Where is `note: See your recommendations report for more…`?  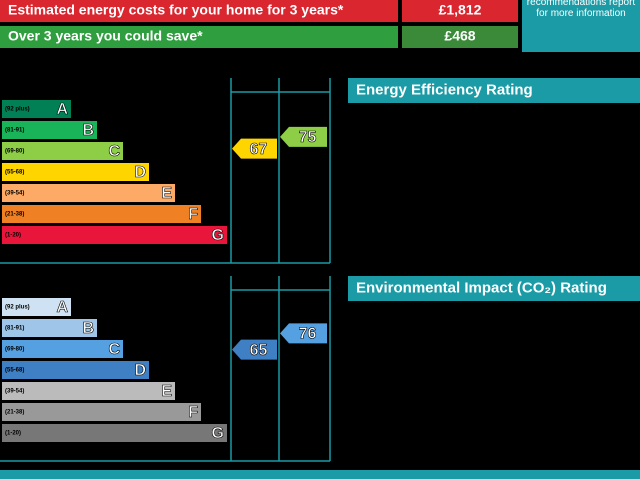 note: See your recommendations report for more… is located at coordinates (581, 9).